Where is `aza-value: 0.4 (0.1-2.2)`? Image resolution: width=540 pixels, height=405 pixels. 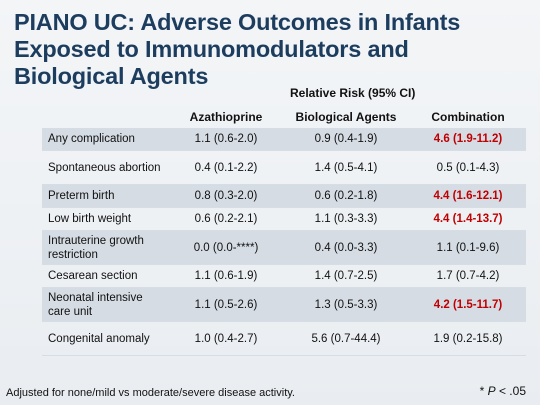 aza-value: 0.4 (0.1-2.2) is located at coordinates (226, 167).